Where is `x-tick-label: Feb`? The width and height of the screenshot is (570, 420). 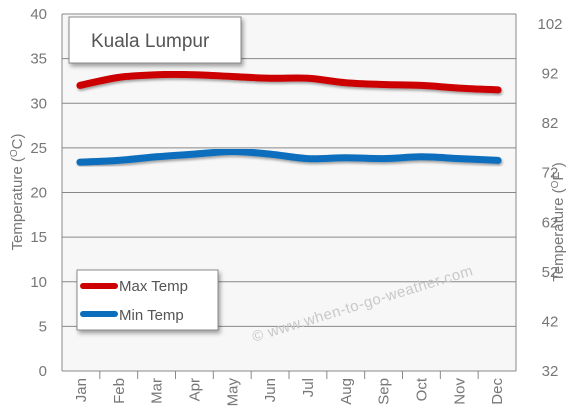
x-tick-label: Feb is located at coordinates (119, 391).